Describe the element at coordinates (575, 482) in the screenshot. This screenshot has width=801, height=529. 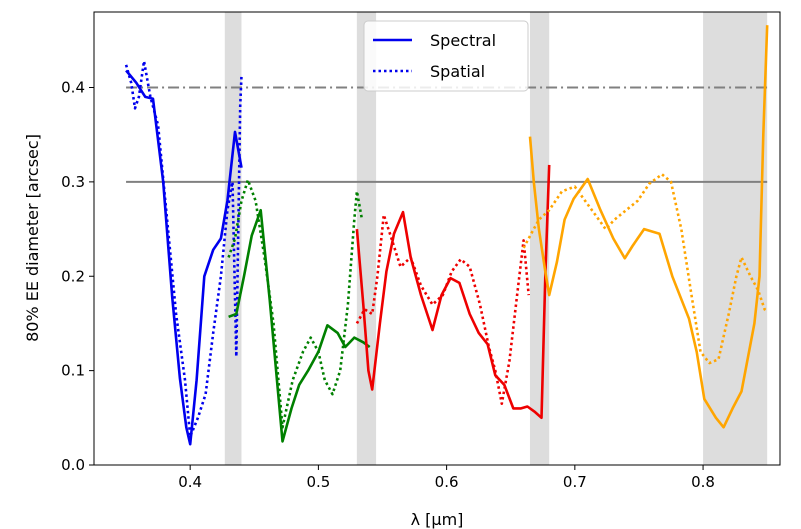
I see `x-tick-label: 0.7` at that location.